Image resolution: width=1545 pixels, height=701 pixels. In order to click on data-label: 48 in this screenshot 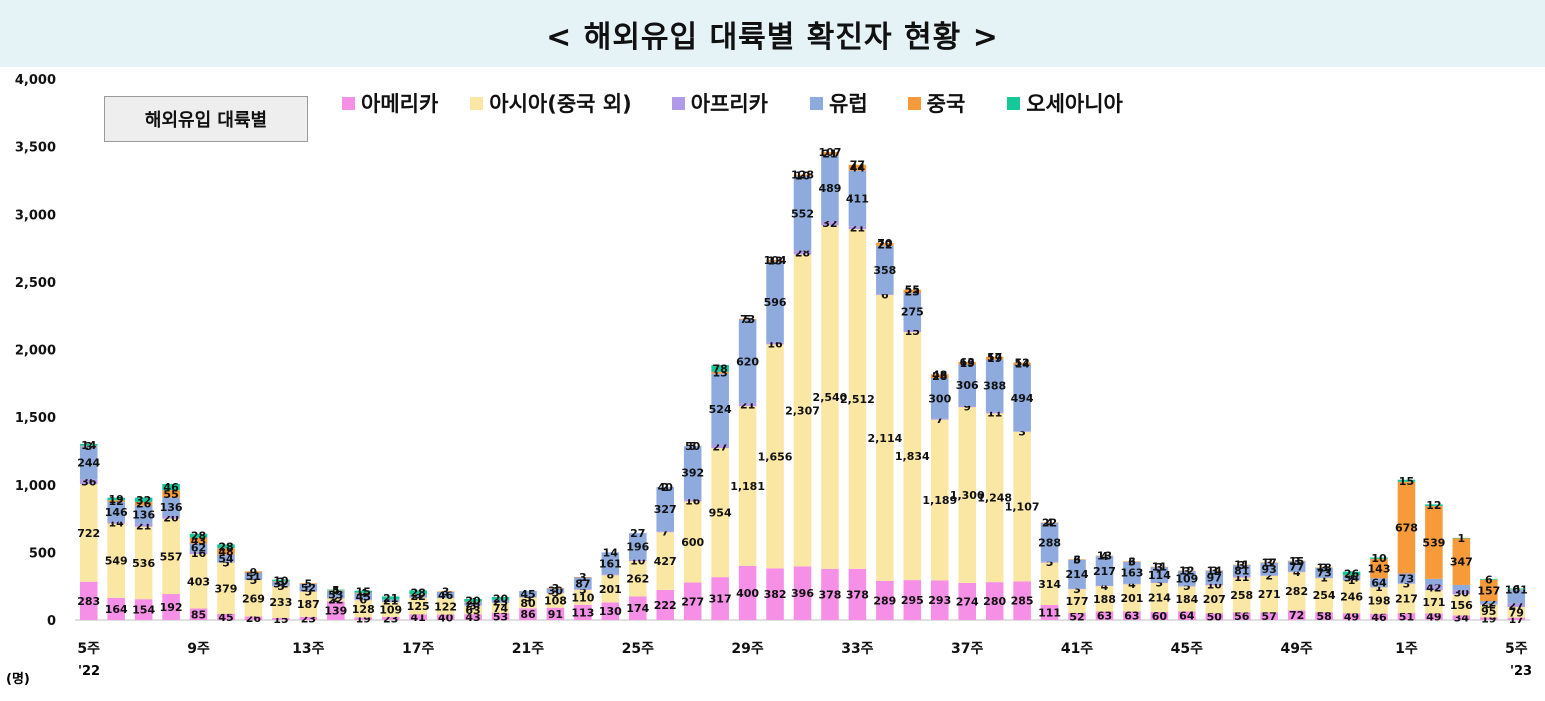, I will do `click(939, 374)`.